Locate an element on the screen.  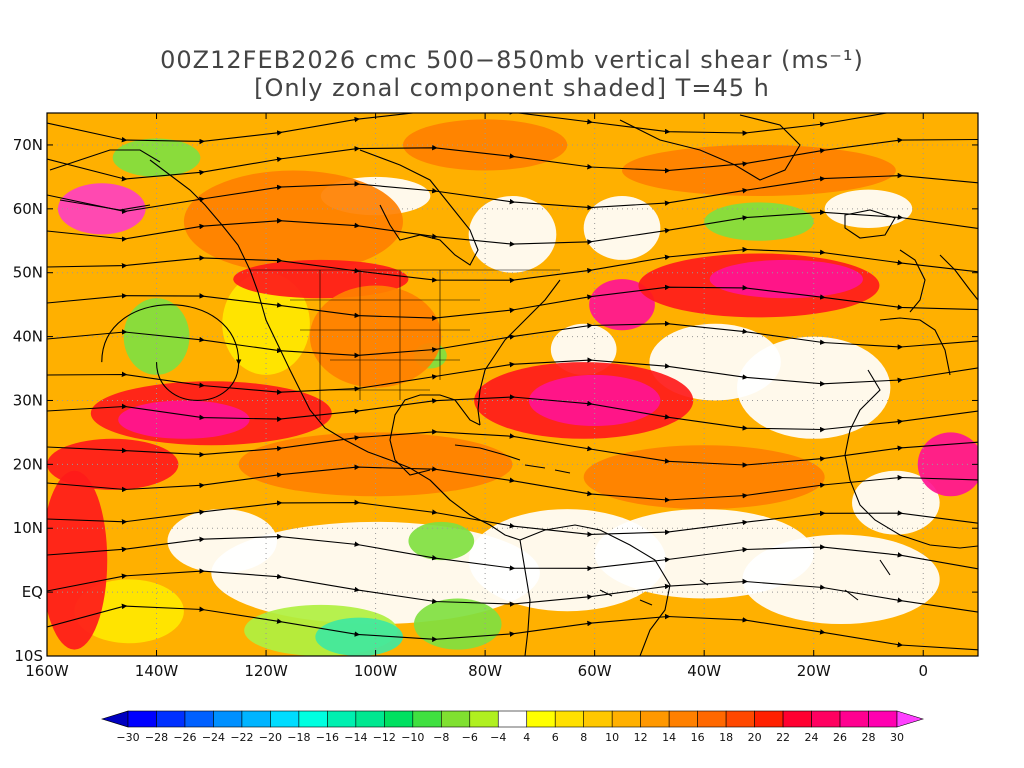
lon-tick-label: 80W is located at coordinates (485, 671).